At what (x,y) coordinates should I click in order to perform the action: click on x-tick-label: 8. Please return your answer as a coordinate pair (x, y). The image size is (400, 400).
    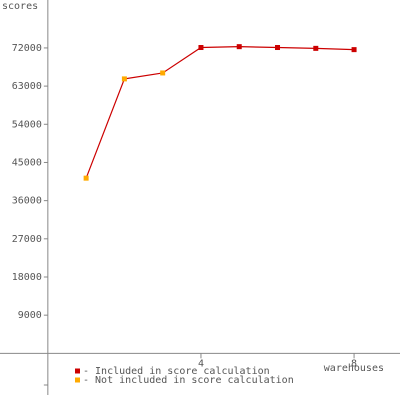
    Looking at the image, I should click on (354, 363).